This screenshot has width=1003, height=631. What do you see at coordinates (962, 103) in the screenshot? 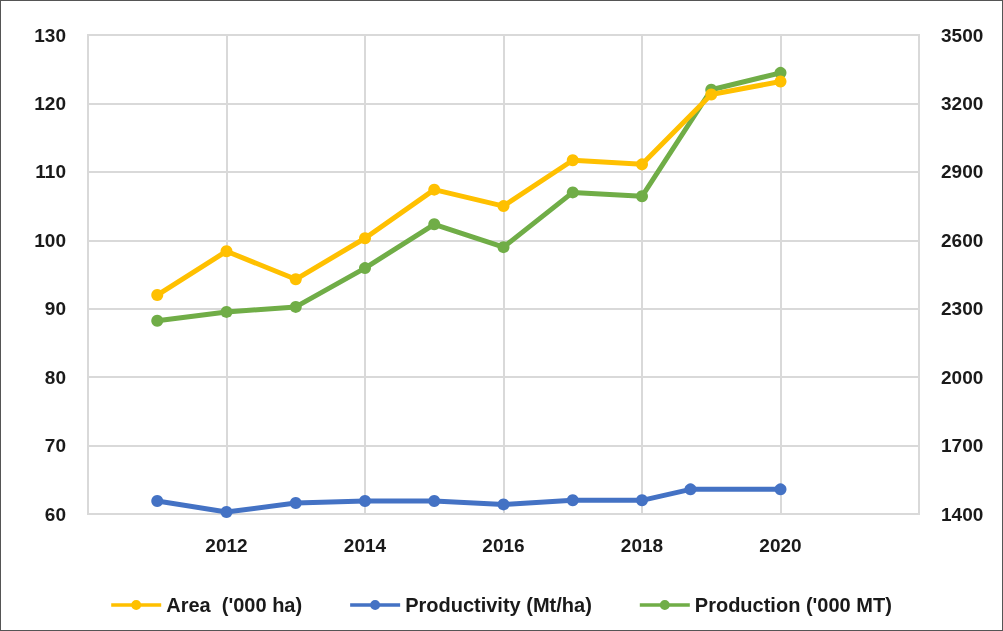
I see `y2-tick-label: 3200` at bounding box center [962, 103].